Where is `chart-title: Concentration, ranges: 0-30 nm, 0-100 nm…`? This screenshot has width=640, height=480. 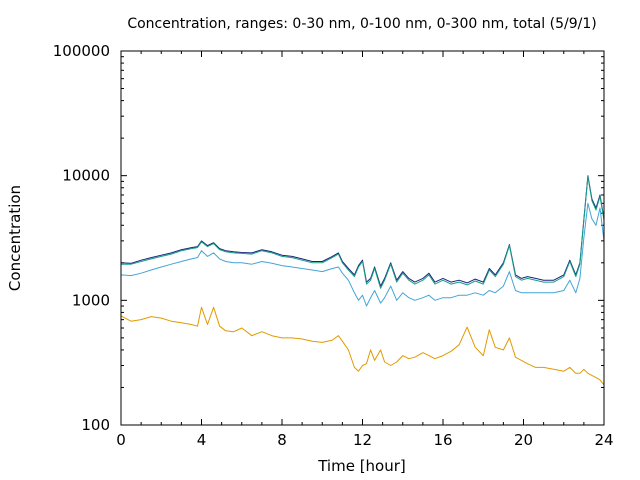 chart-title: Concentration, ranges: 0-30 nm, 0-100 nm… is located at coordinates (361, 24).